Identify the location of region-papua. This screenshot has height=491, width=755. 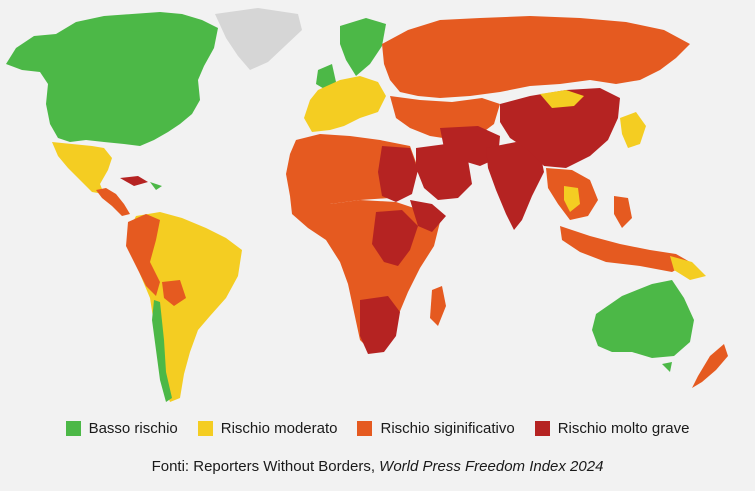
(688, 268).